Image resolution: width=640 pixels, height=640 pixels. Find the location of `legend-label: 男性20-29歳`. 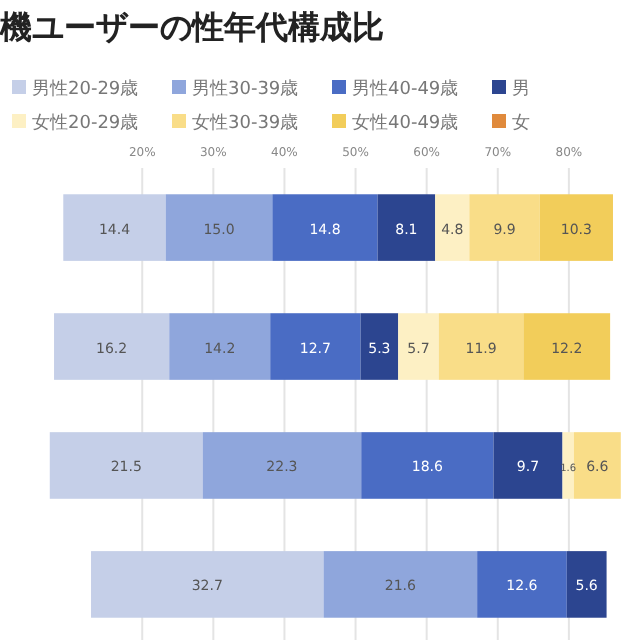

legend-label: 男性20-29歳 is located at coordinates (85, 89).